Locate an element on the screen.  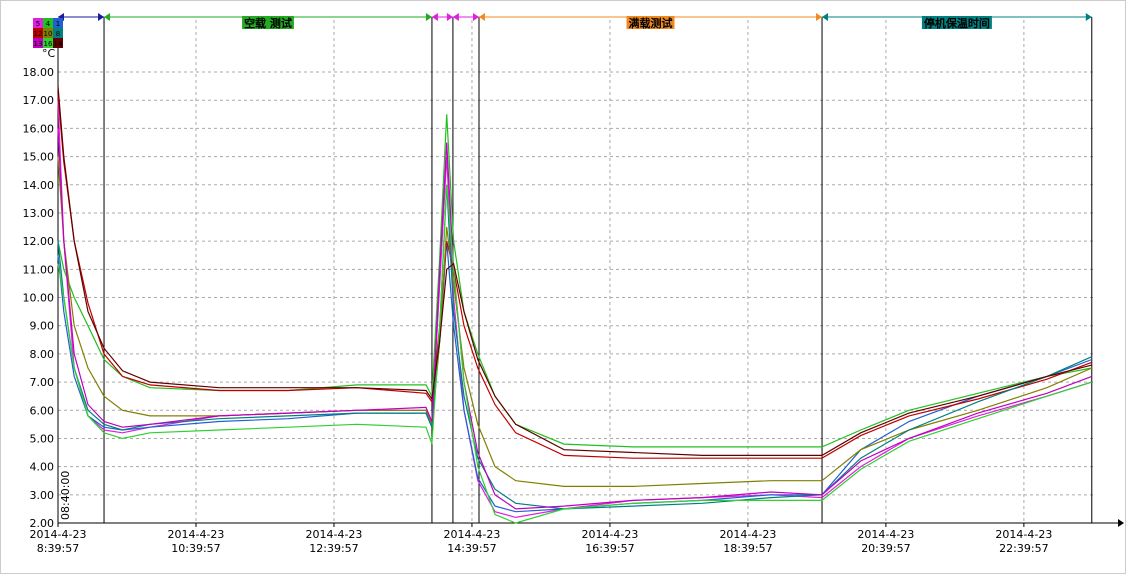
y-tick-label: 6.00 is located at coordinates (42, 410).